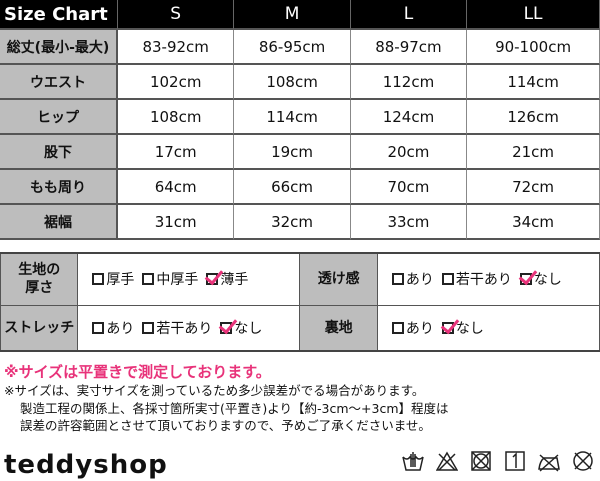  Describe the element at coordinates (137, 372) in the screenshot. I see `measurement-note: ※サイズは平置きで測定しております。` at that location.